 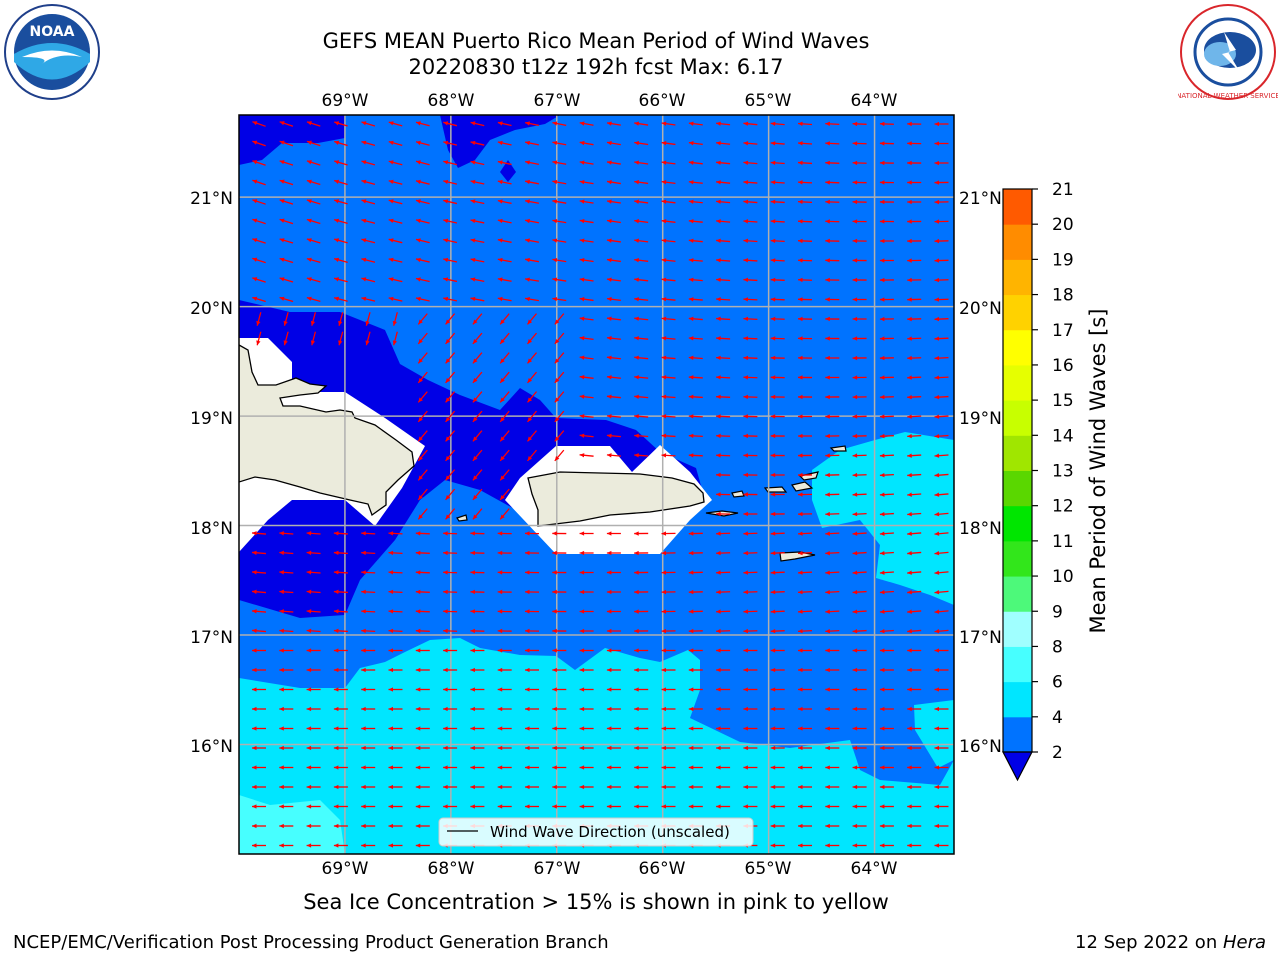 What do you see at coordinates (500, 141) in the screenshot?
I see `period-band-below-2-cap` at bounding box center [500, 141].